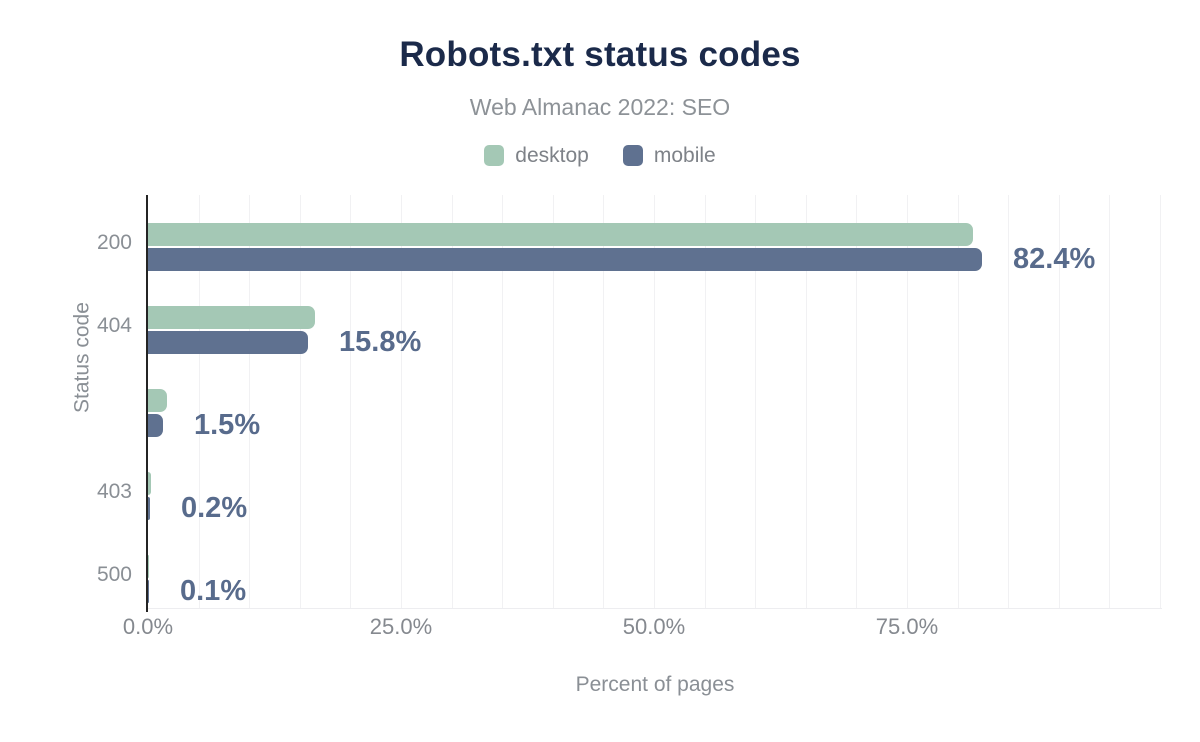 Image resolution: width=1200 pixels, height=742 pixels. Describe the element at coordinates (494, 155) in the screenshot. I see `legend-swatch-desktop` at that location.